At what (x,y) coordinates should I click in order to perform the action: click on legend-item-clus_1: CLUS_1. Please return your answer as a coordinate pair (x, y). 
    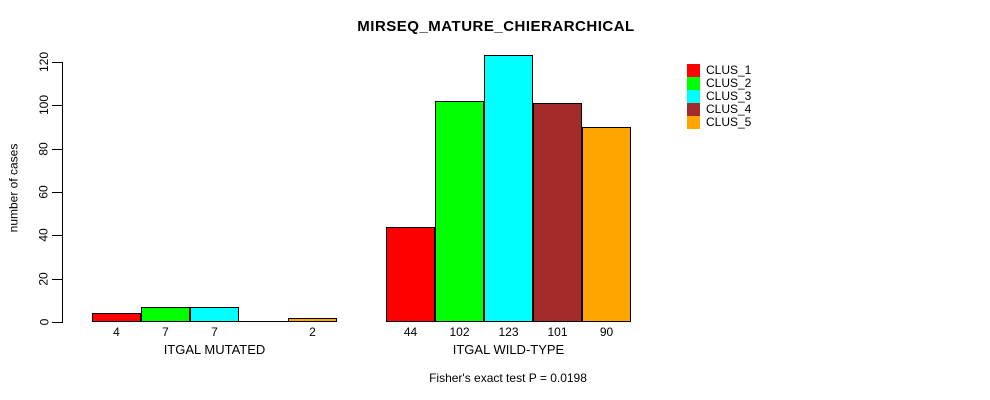
    Looking at the image, I should click on (719, 70).